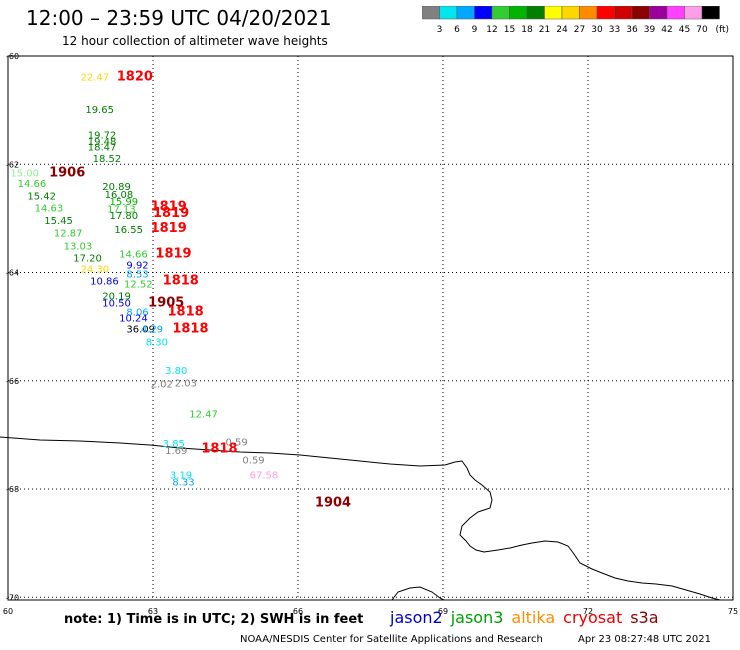 The image size is (740, 650). What do you see at coordinates (116, 303) in the screenshot?
I see `wave-height-label: 10.50` at bounding box center [116, 303].